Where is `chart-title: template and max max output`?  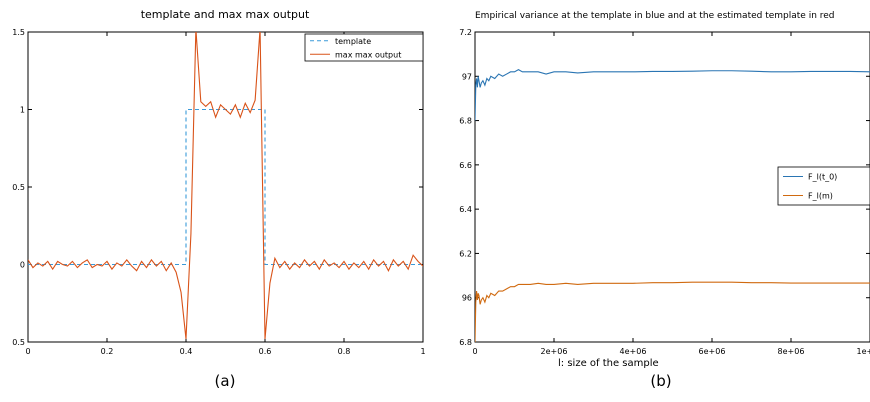 chart-title: template and max max output is located at coordinates (225, 14).